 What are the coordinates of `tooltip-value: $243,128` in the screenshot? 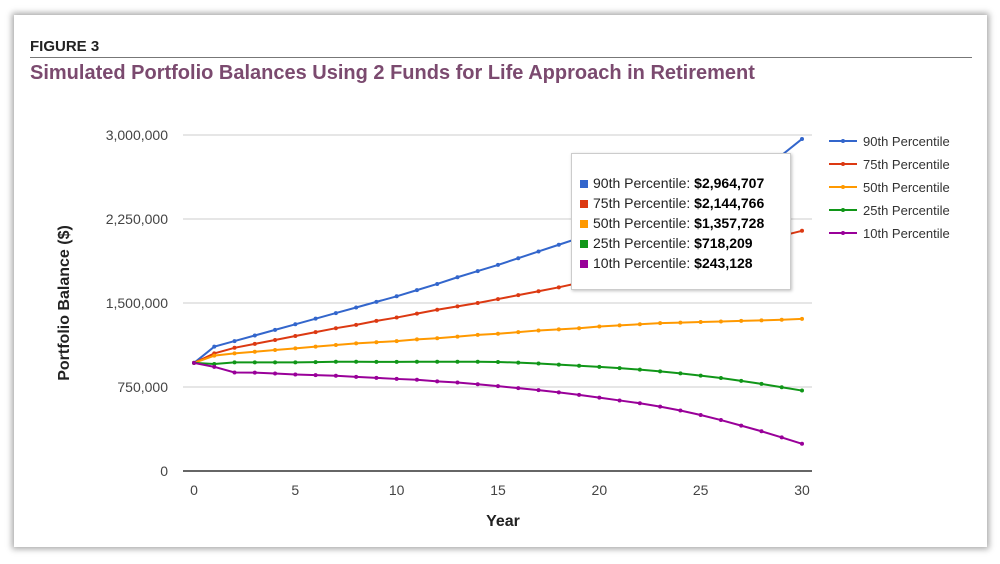 It's located at (723, 263).